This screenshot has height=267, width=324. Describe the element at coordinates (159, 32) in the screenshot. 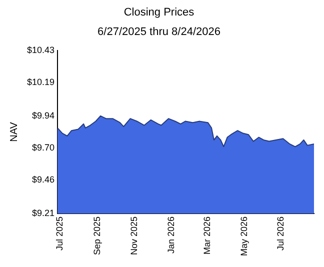

I see `chart-subtitle: 6/27/2025 thru 8/24/2026` at that location.